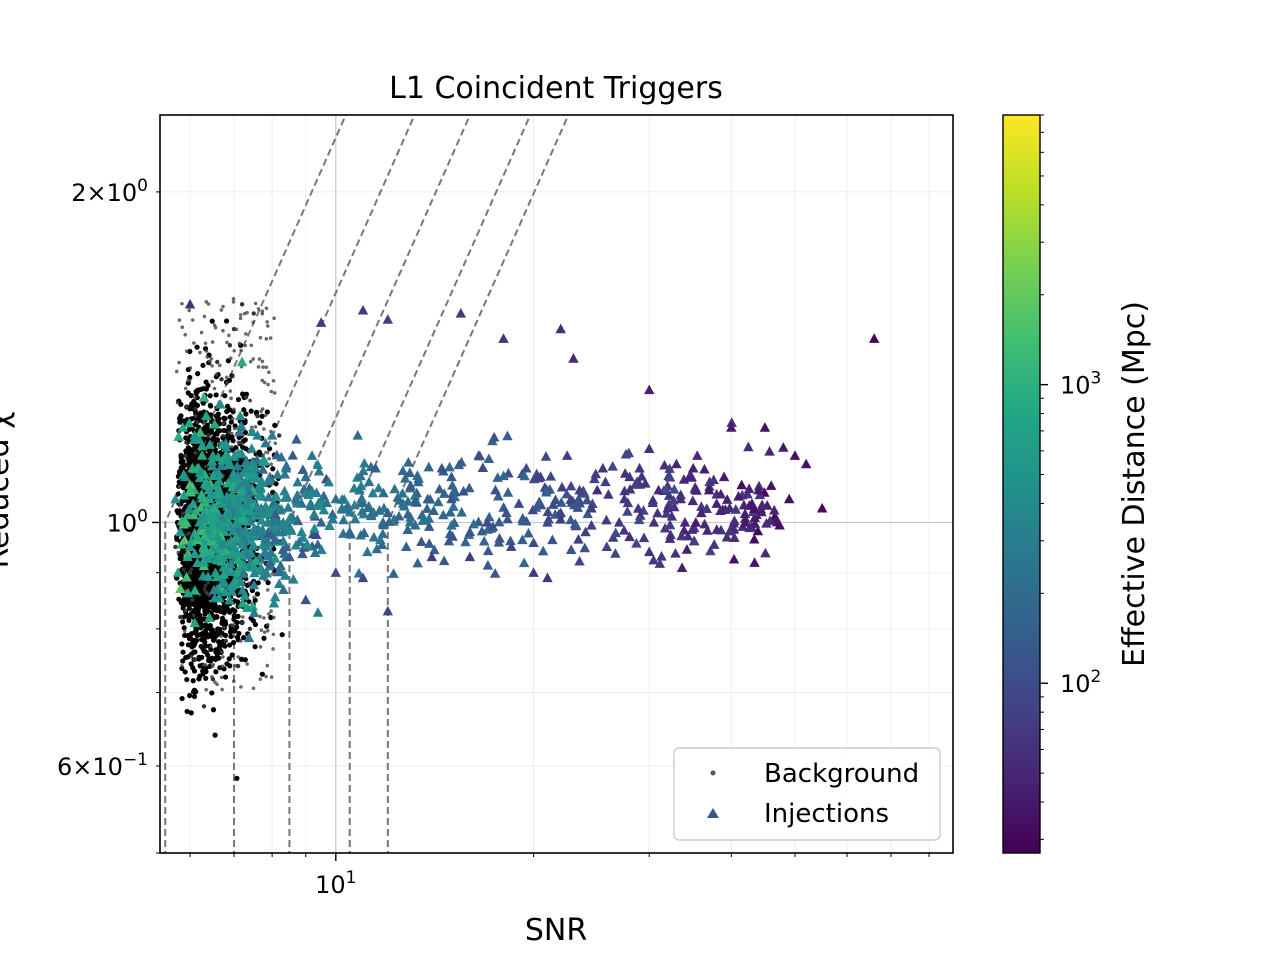  I want to click on legend-background-label: Background, so click(841, 774).